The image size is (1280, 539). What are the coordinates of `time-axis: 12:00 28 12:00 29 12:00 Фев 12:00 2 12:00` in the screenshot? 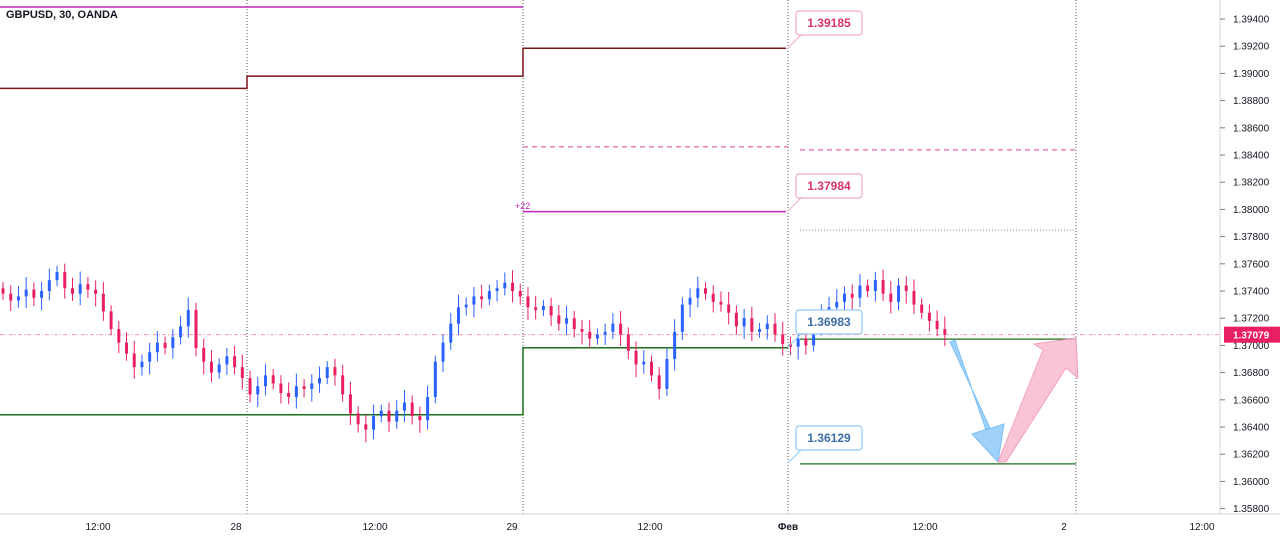 It's located at (649, 527).